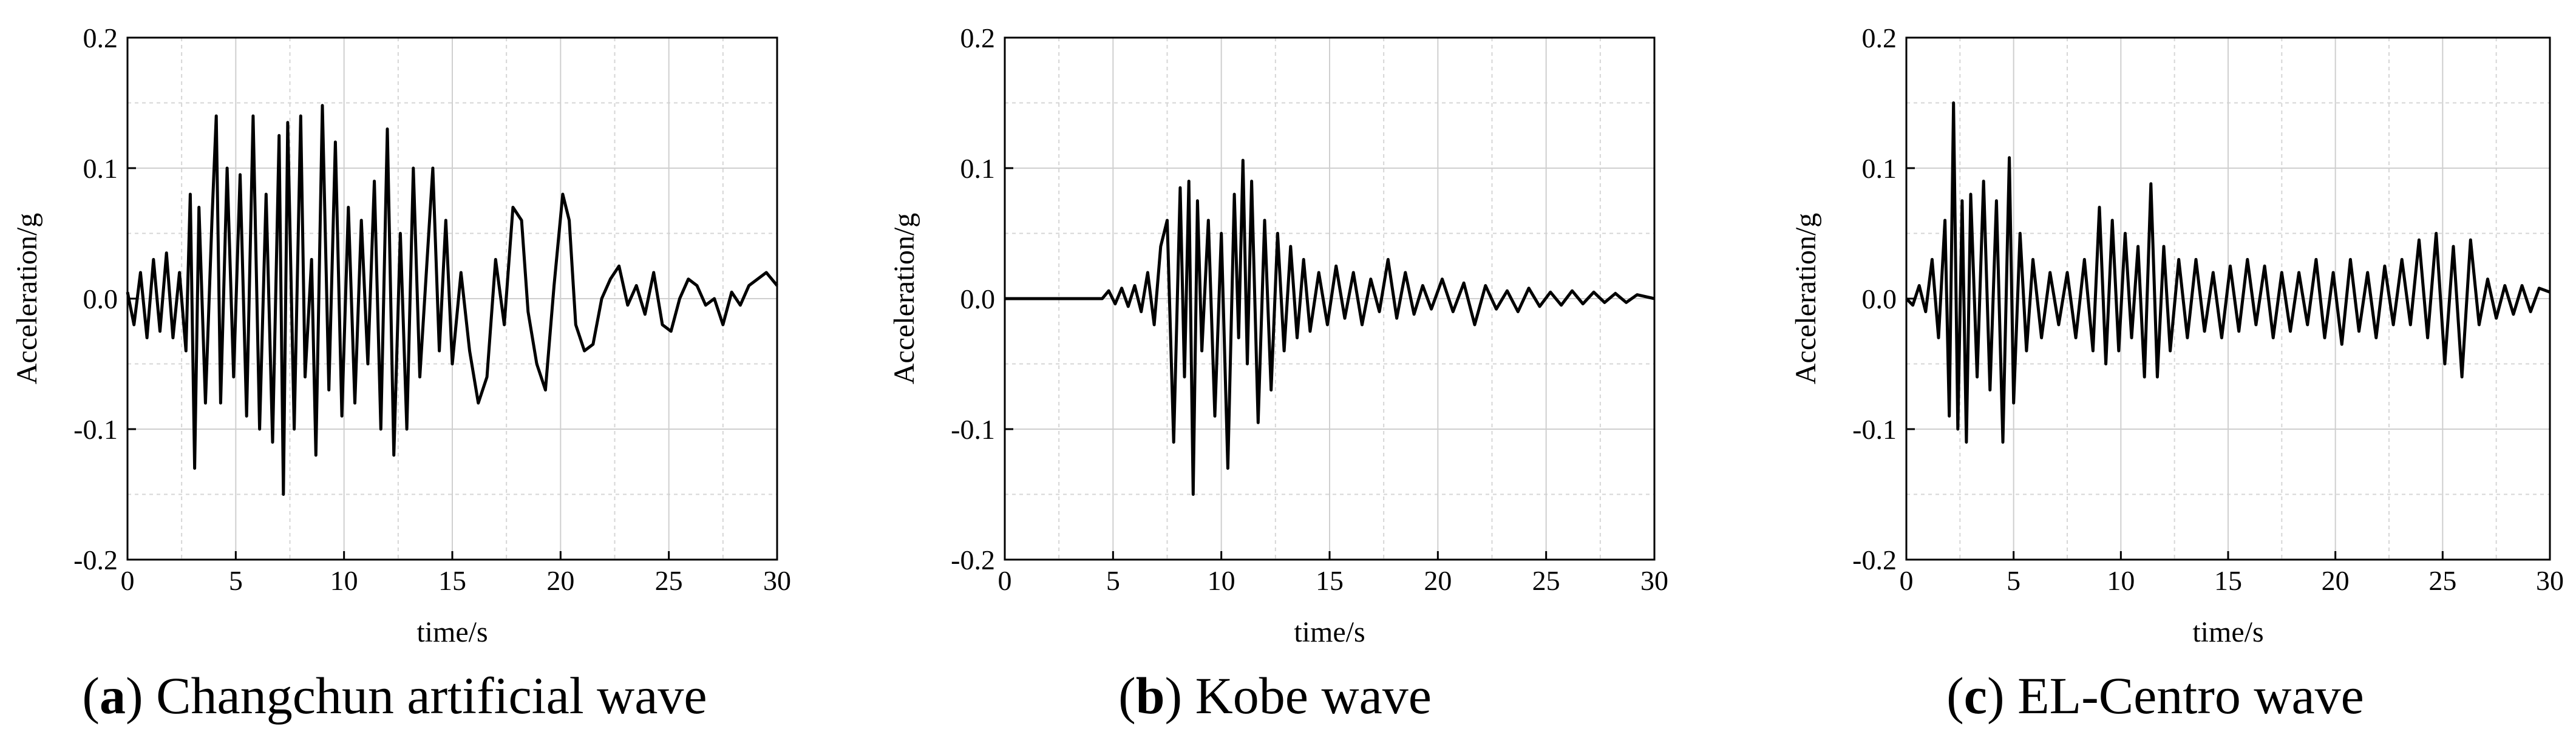 The image size is (2576, 732). I want to click on panel-letter: b, so click(1150, 695).